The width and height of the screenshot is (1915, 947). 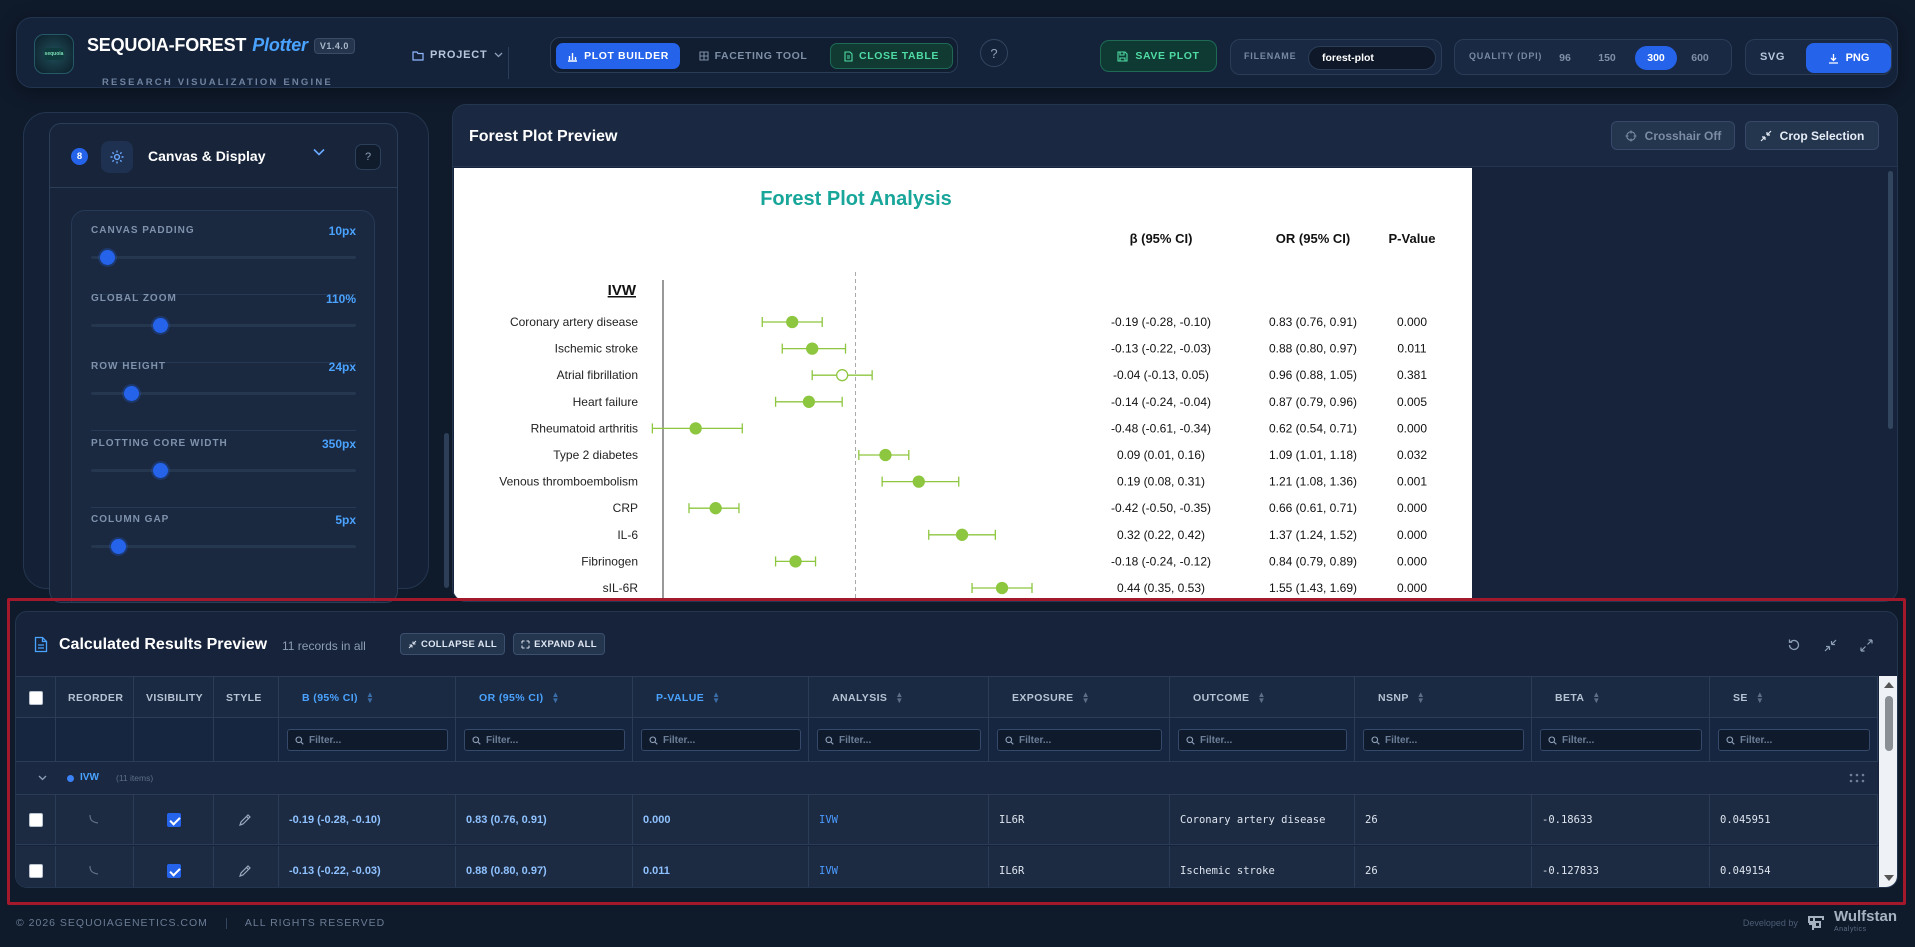 What do you see at coordinates (1607, 58) in the screenshot?
I see `dpi-option-150: 150` at bounding box center [1607, 58].